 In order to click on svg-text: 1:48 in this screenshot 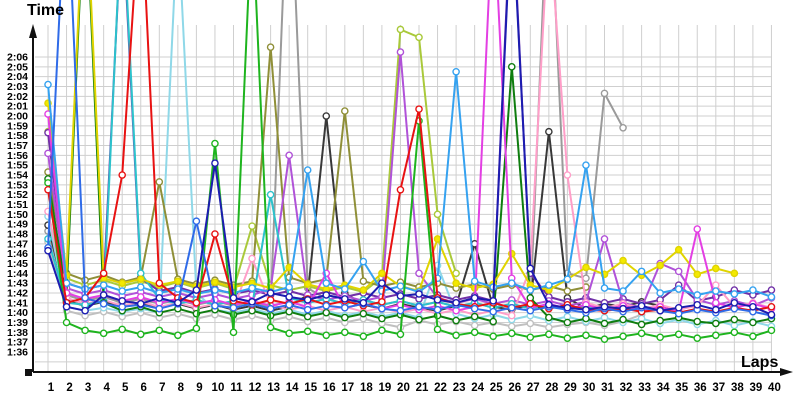, I will do `click(17, 235)`.